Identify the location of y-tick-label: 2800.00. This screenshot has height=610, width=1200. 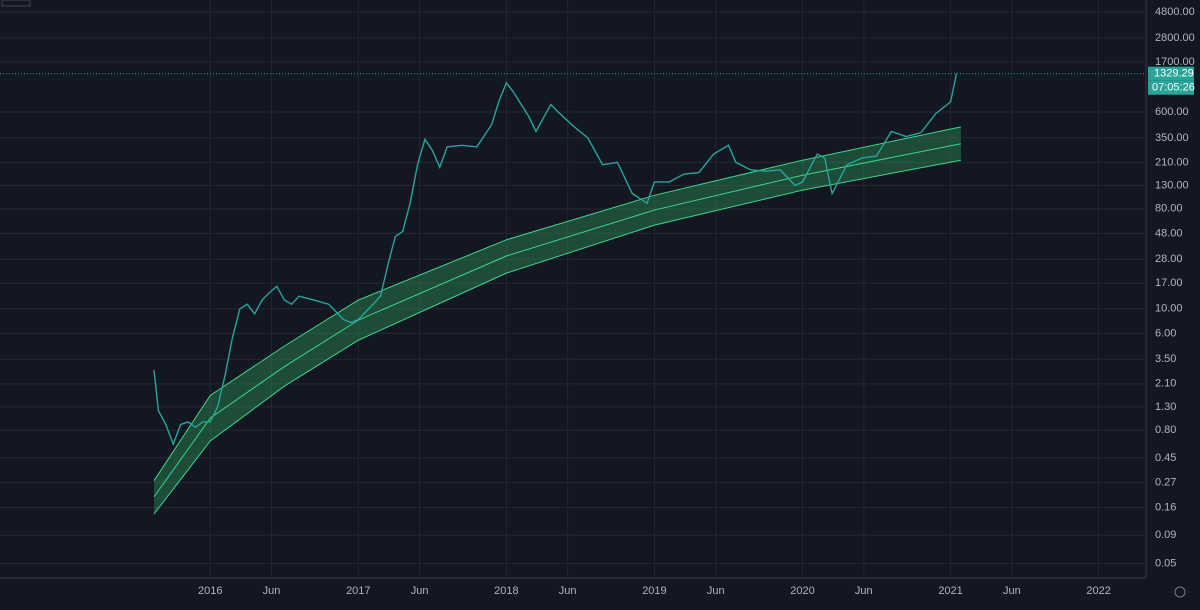
(1175, 38).